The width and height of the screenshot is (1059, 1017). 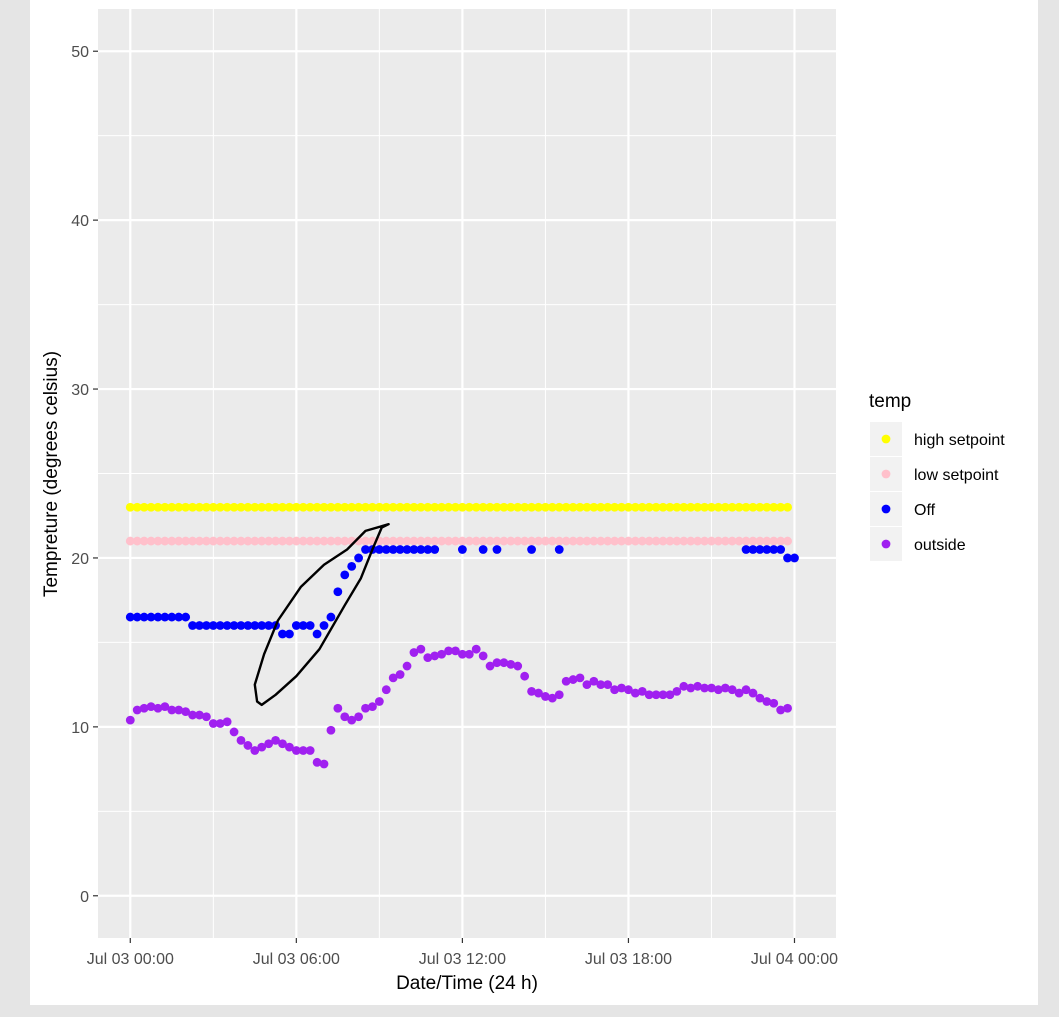 What do you see at coordinates (130, 959) in the screenshot?
I see `x-tick-label: Jul 03 00:00` at bounding box center [130, 959].